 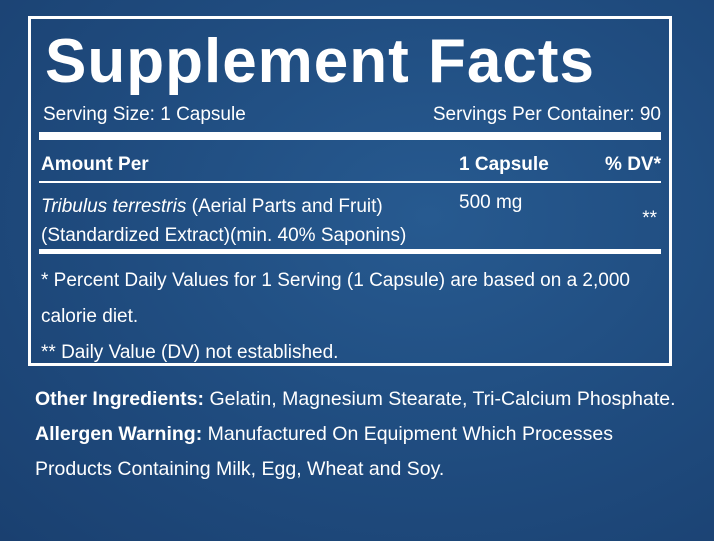 What do you see at coordinates (649, 218) in the screenshot?
I see `daily-value: **` at bounding box center [649, 218].